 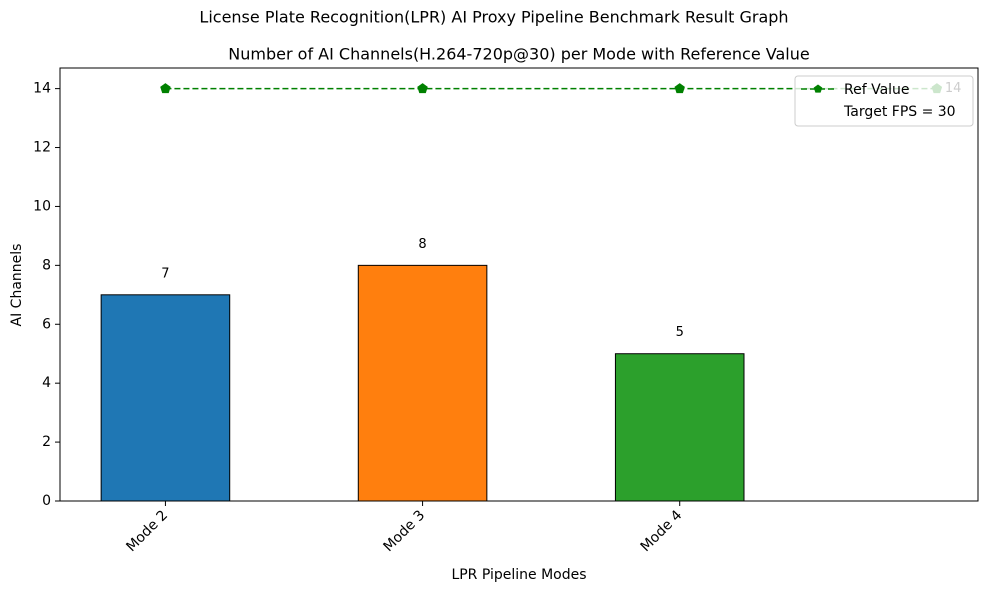 I want to click on x-axis-label: LPR Pipeline Modes, so click(x=518, y=575).